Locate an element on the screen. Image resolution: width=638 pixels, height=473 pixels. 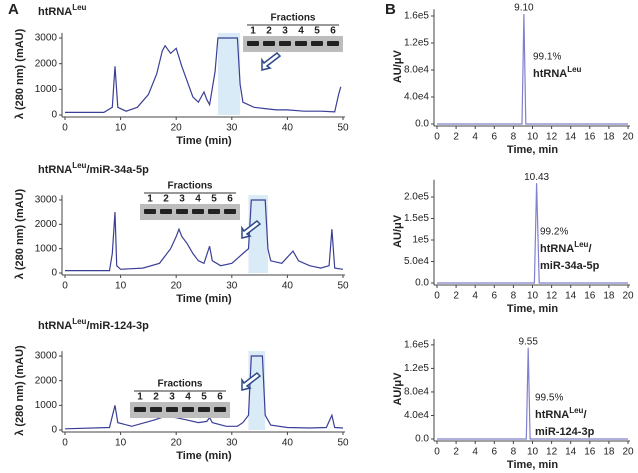
lane-label: 6 is located at coordinates (230, 199).